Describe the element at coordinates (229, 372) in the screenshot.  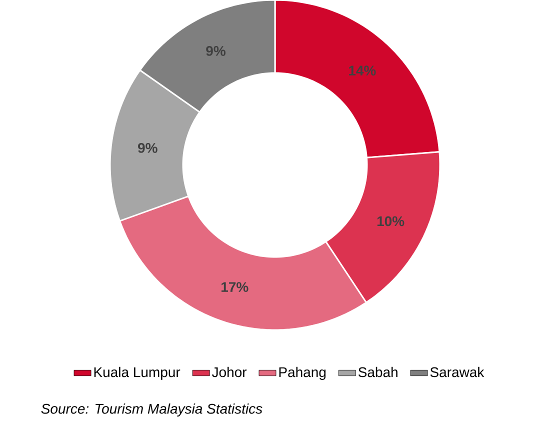
I see `legend-label: Johor` at that location.